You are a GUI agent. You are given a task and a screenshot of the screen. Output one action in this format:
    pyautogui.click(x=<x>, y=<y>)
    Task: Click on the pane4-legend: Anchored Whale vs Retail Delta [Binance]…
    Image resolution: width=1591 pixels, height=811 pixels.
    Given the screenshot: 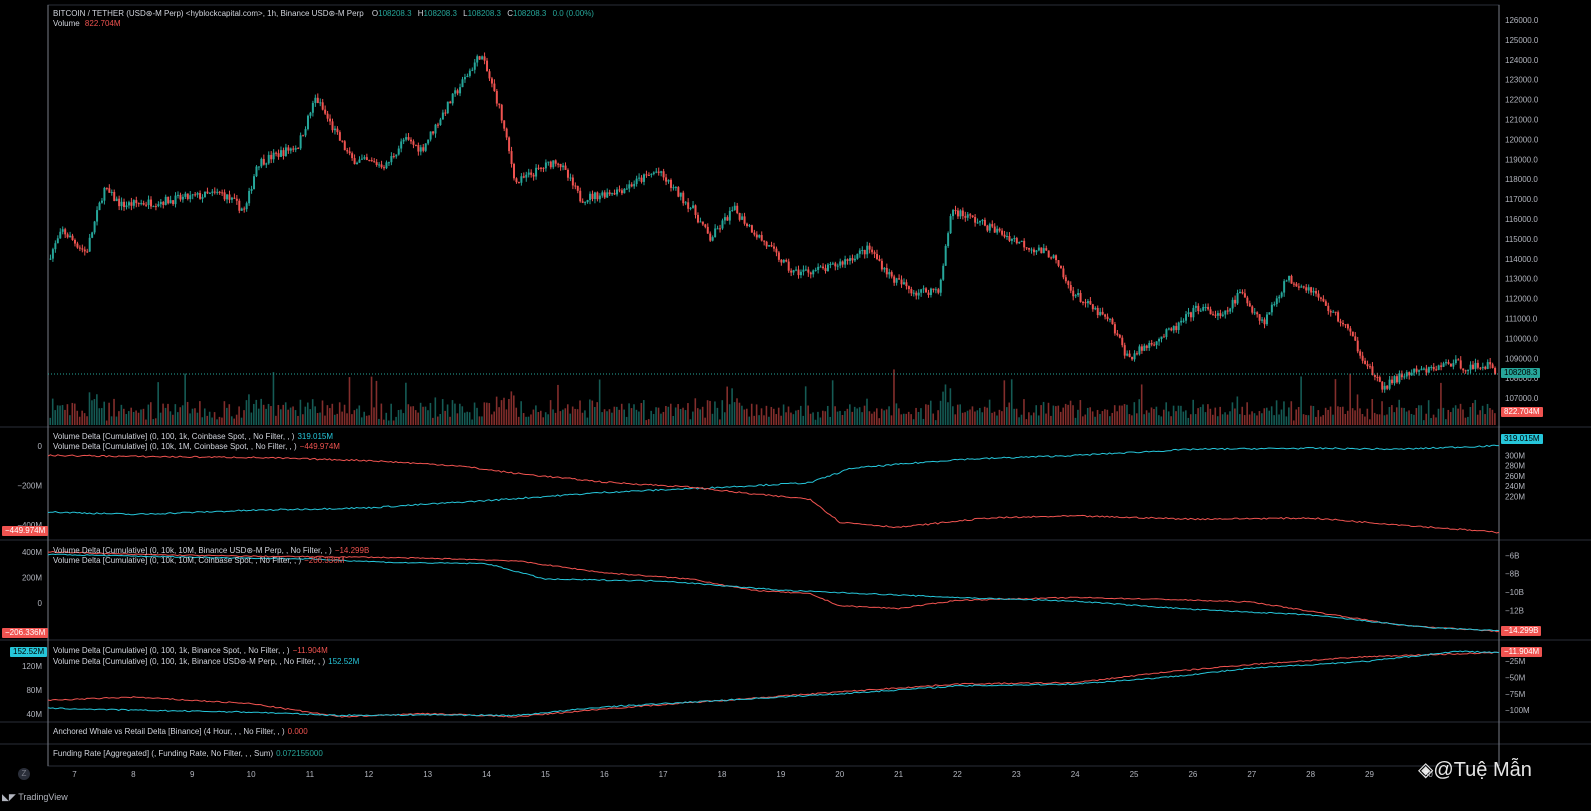 What is the action you would take?
    pyautogui.click(x=180, y=732)
    